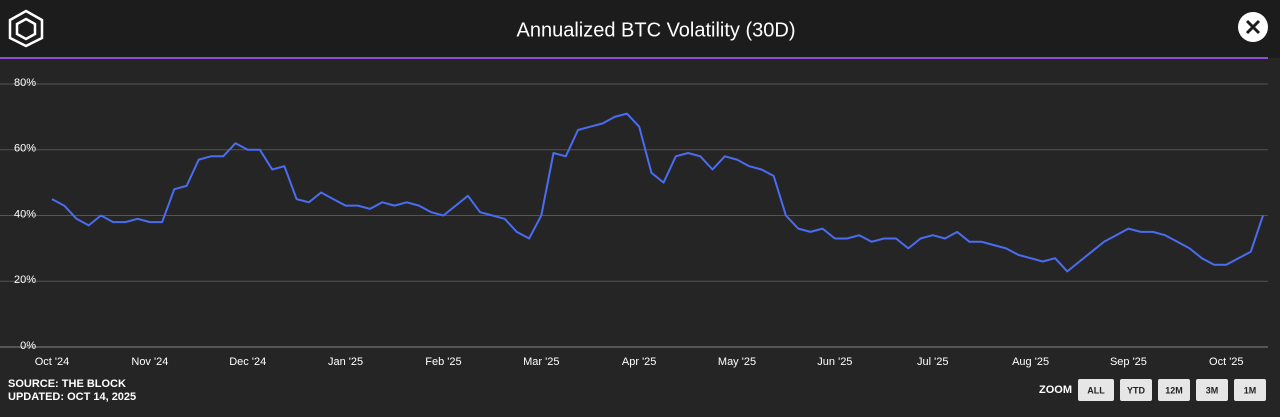 This screenshot has width=1280, height=417. I want to click on x-tick-label: Nov '24, so click(149, 362).